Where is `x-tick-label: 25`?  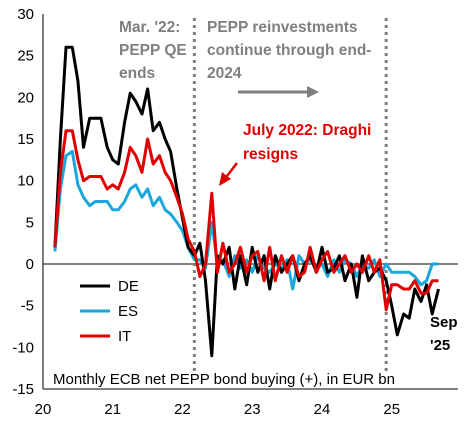 x-tick-label: 25 is located at coordinates (391, 409).